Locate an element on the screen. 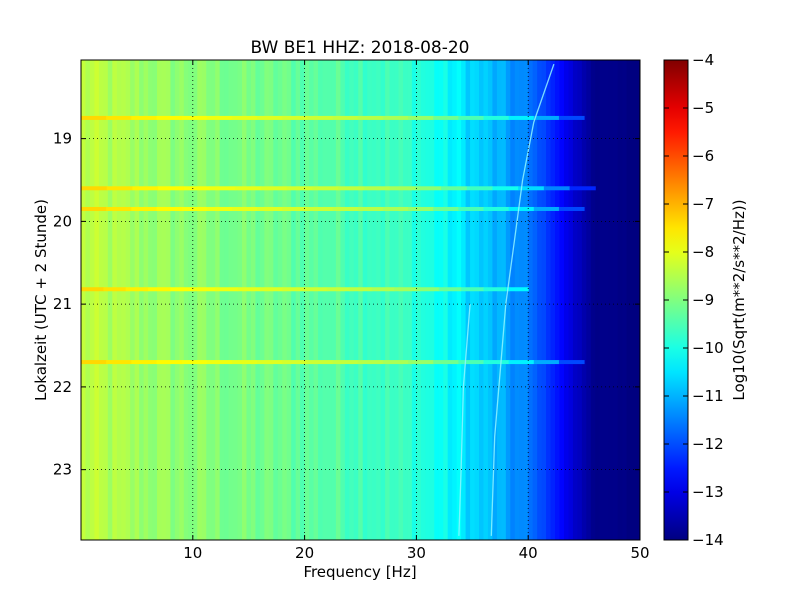 Image resolution: width=800 pixels, height=604 pixels. colorbar-tick-label: −8 is located at coordinates (703, 252).